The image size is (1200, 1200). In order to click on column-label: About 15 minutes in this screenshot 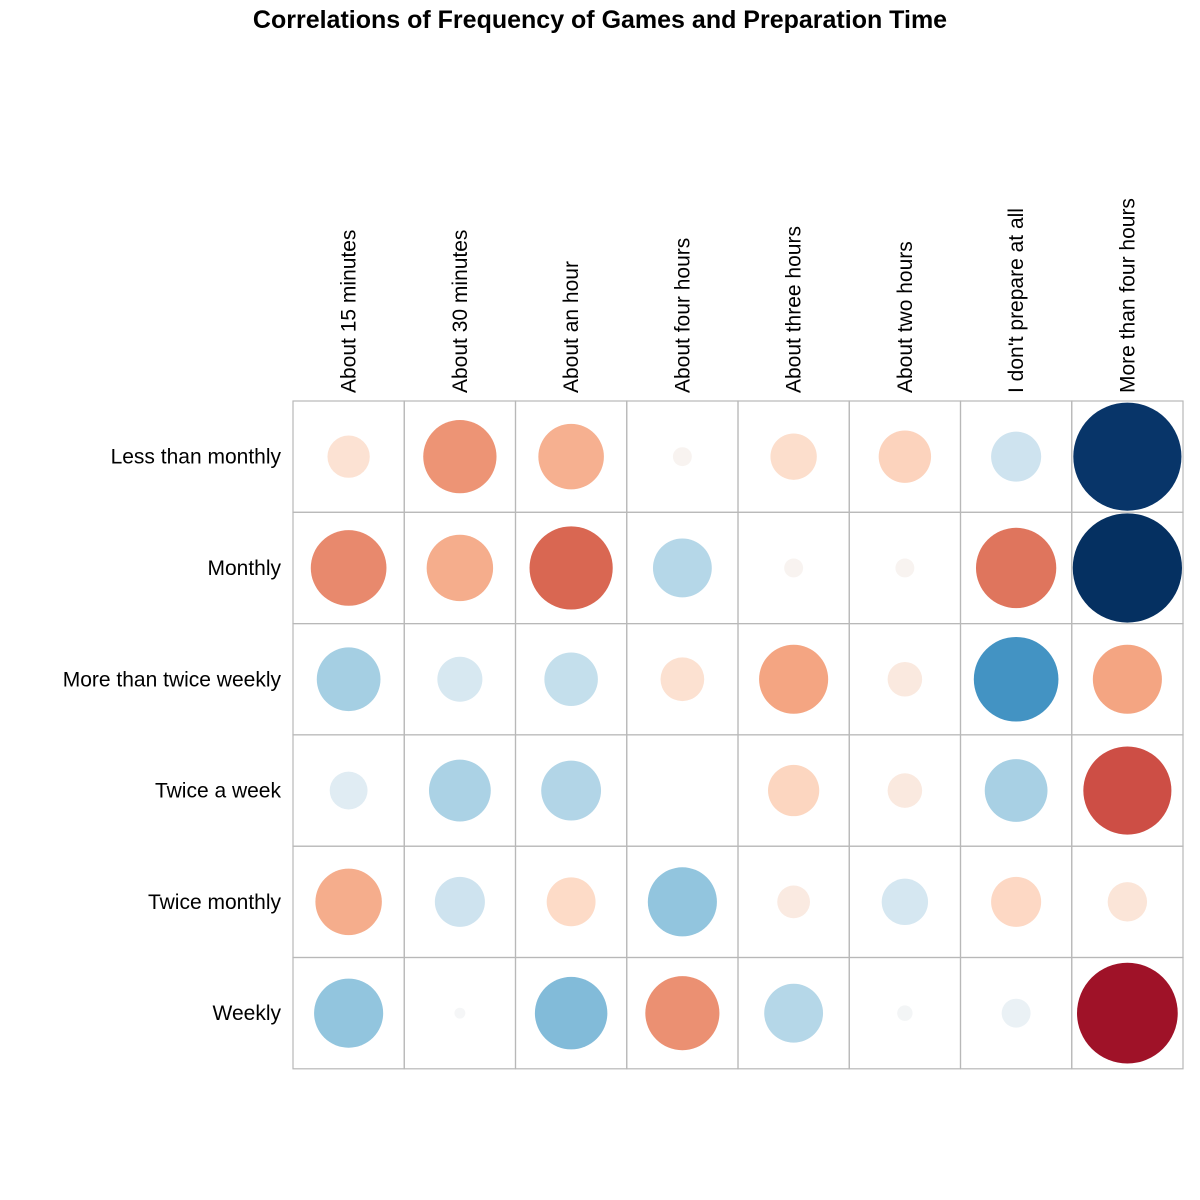, I will do `click(349, 311)`.